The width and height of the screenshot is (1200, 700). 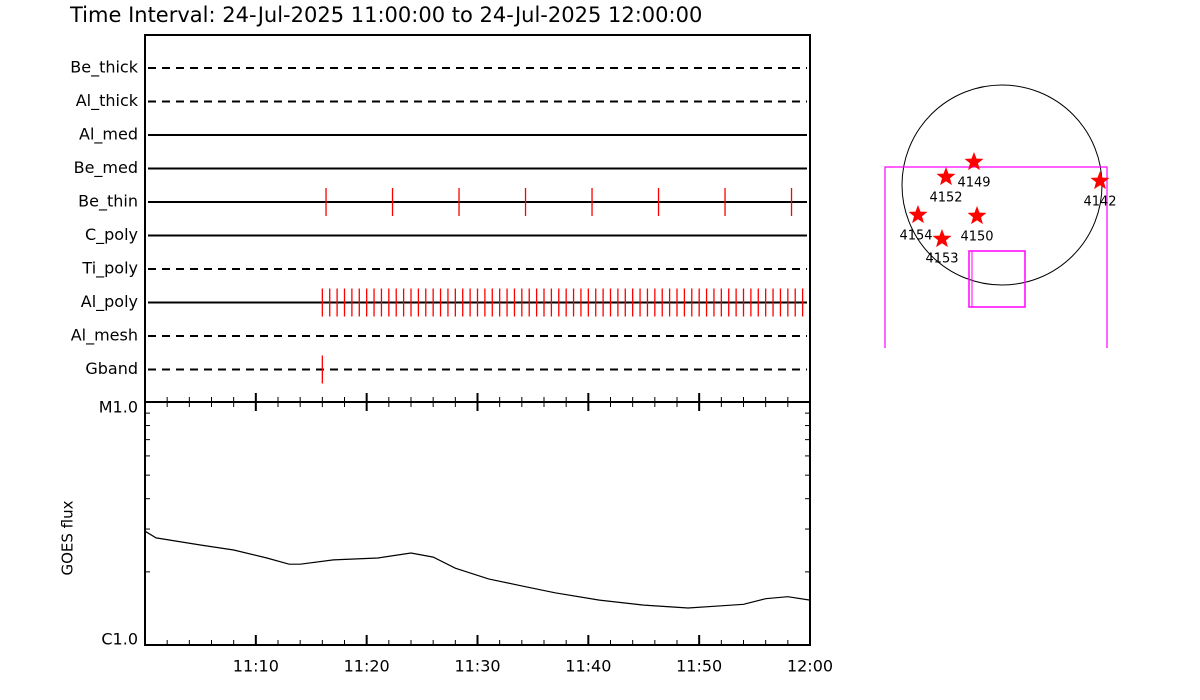 I want to click on filter-label: Be_thin, so click(x=108, y=202).